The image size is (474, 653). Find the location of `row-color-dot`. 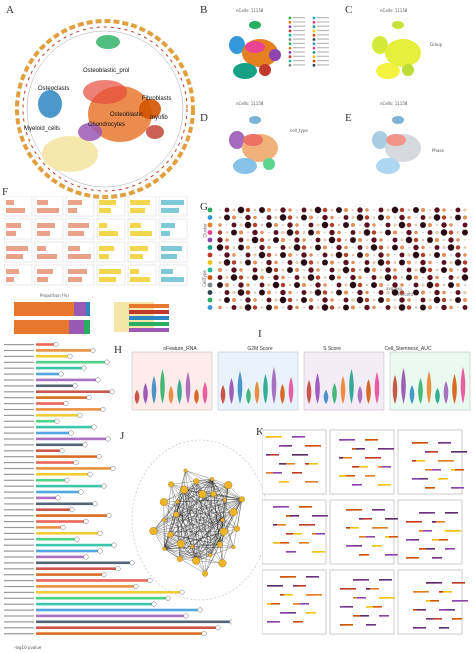

row-color-dot is located at coordinates (210, 217).